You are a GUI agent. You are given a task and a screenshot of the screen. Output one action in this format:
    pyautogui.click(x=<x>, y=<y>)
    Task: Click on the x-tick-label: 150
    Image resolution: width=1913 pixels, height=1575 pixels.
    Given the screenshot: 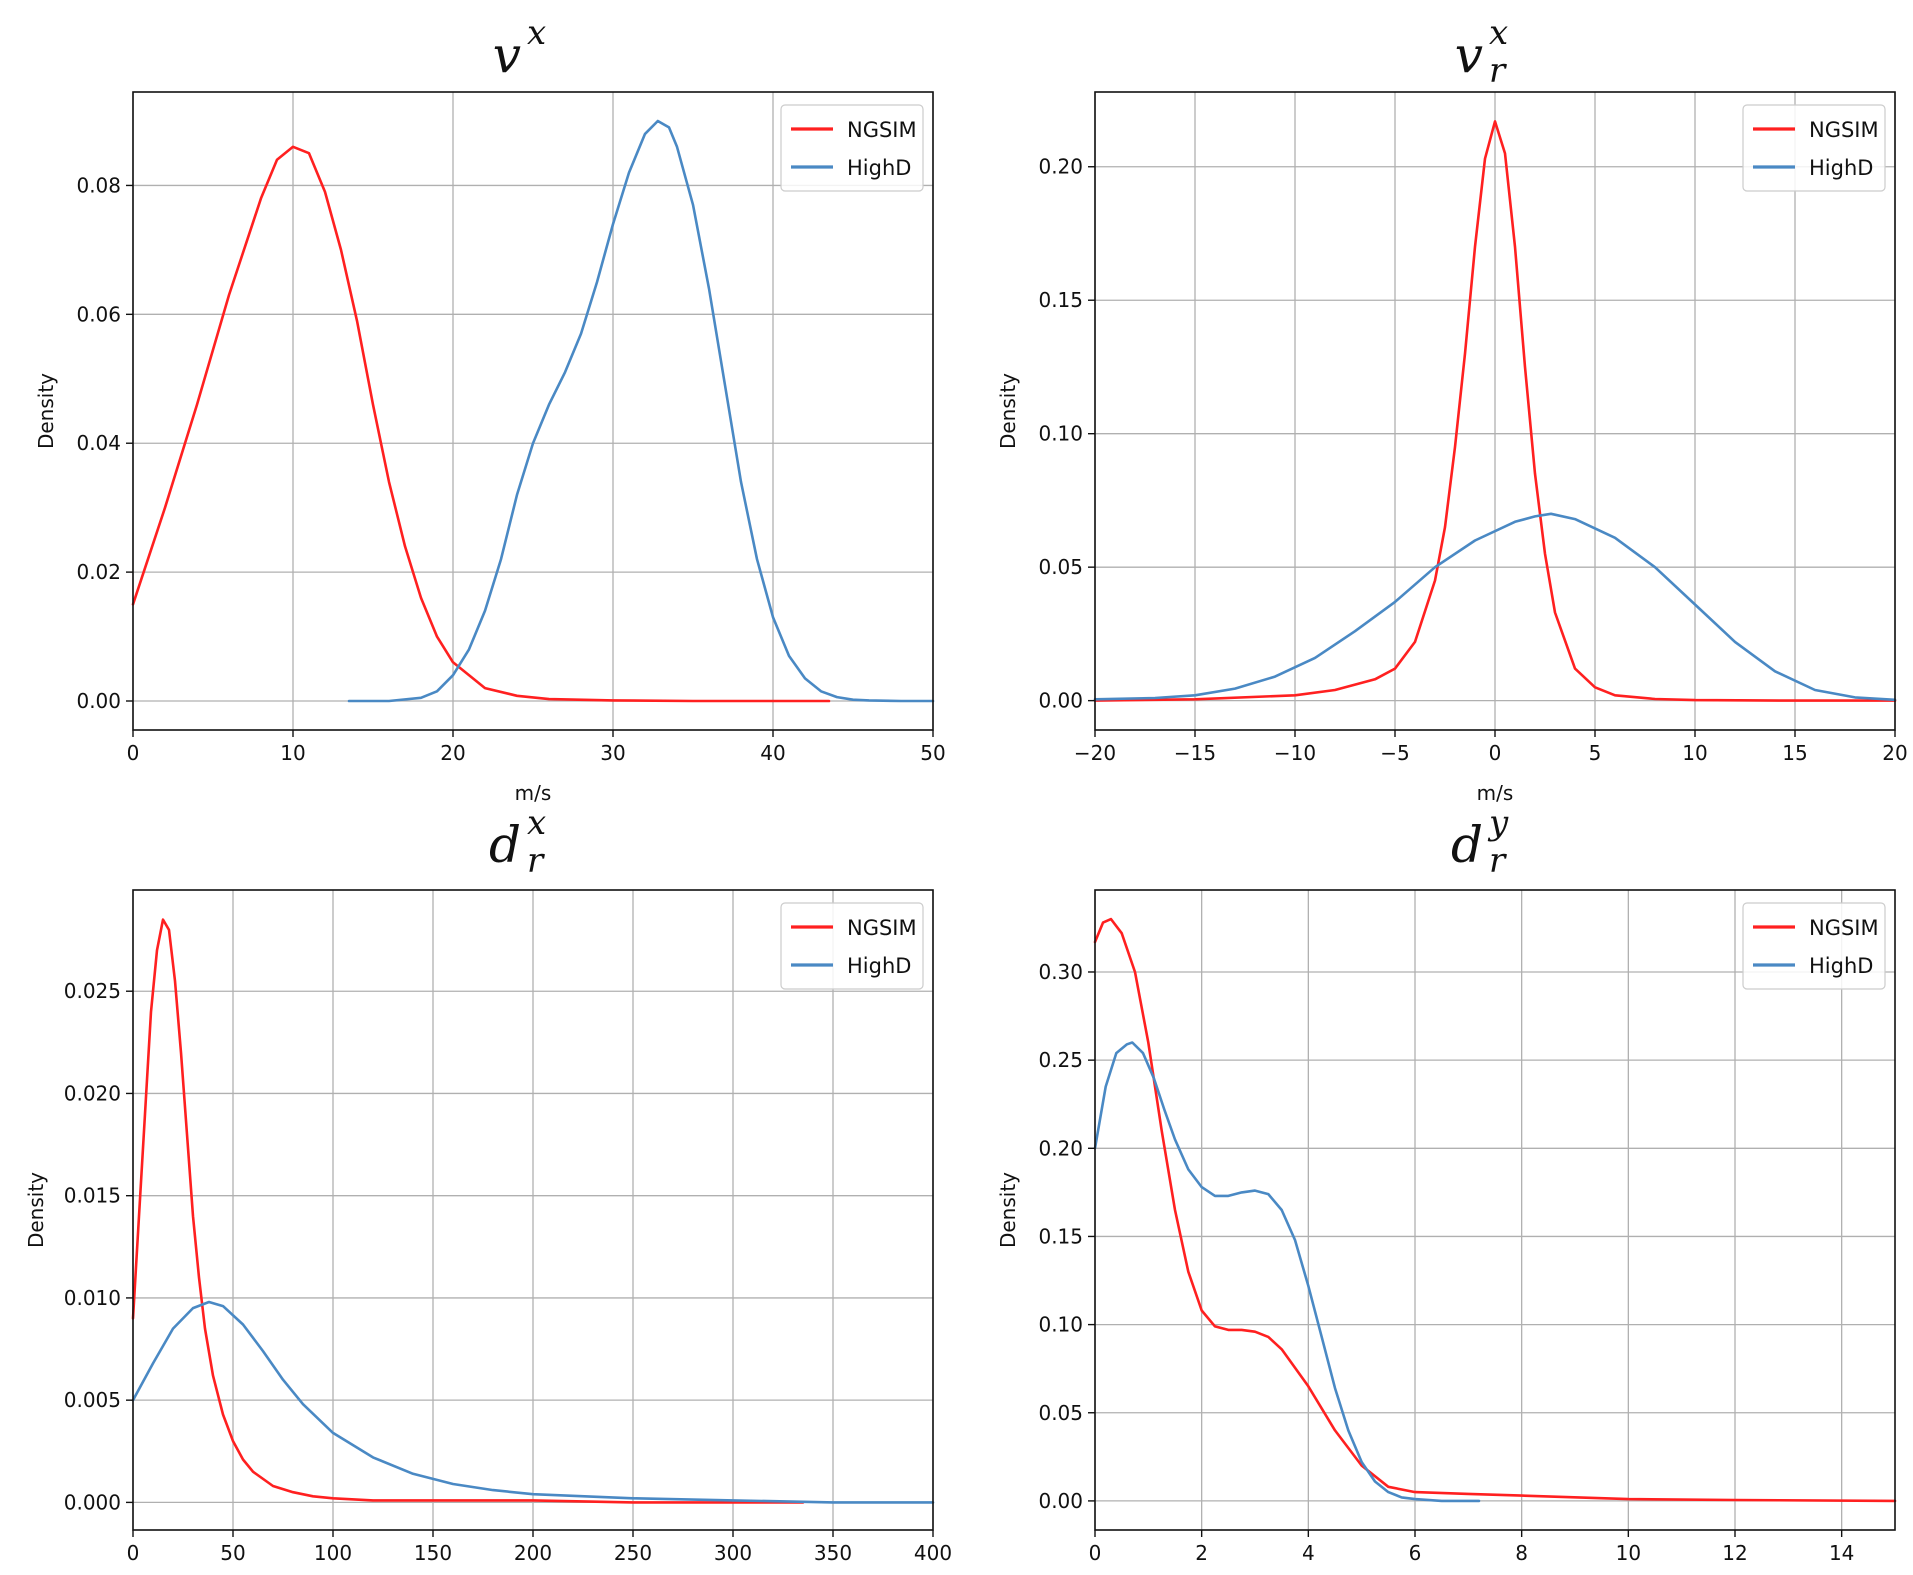 What is the action you would take?
    pyautogui.click(x=433, y=1553)
    